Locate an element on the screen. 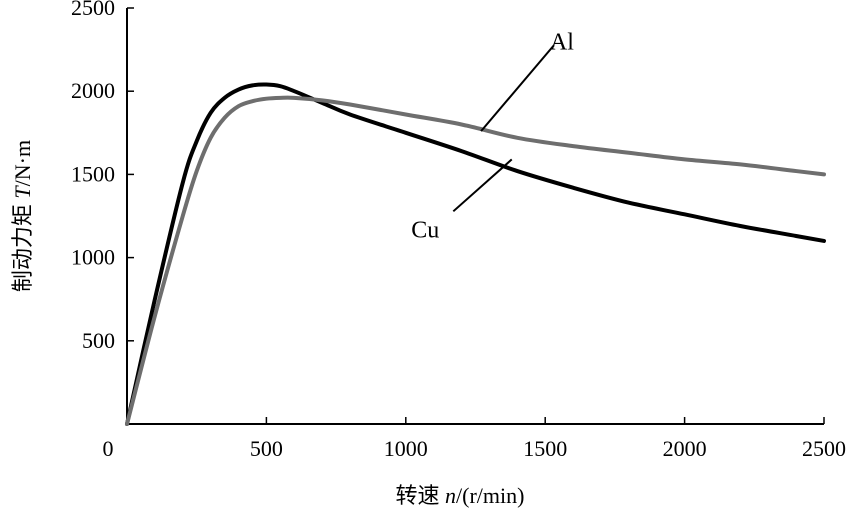 The image size is (856, 511). x-axis-title-italic: n is located at coordinates (450, 495).